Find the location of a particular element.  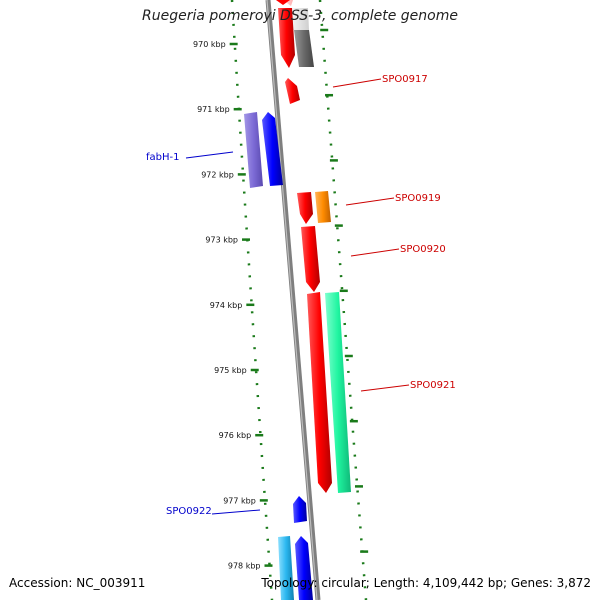

ruler-tick-label: 975 kbp is located at coordinates (230, 370).